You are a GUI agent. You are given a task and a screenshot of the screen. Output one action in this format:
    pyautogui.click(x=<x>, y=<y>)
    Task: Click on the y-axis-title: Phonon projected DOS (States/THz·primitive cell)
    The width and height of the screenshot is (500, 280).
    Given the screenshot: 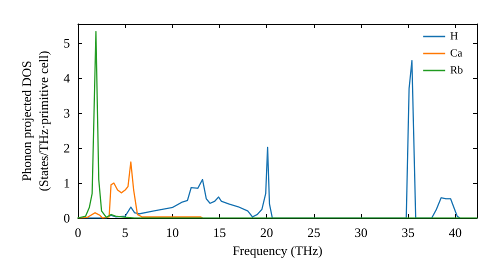 What is the action you would take?
    pyautogui.click(x=35, y=121)
    